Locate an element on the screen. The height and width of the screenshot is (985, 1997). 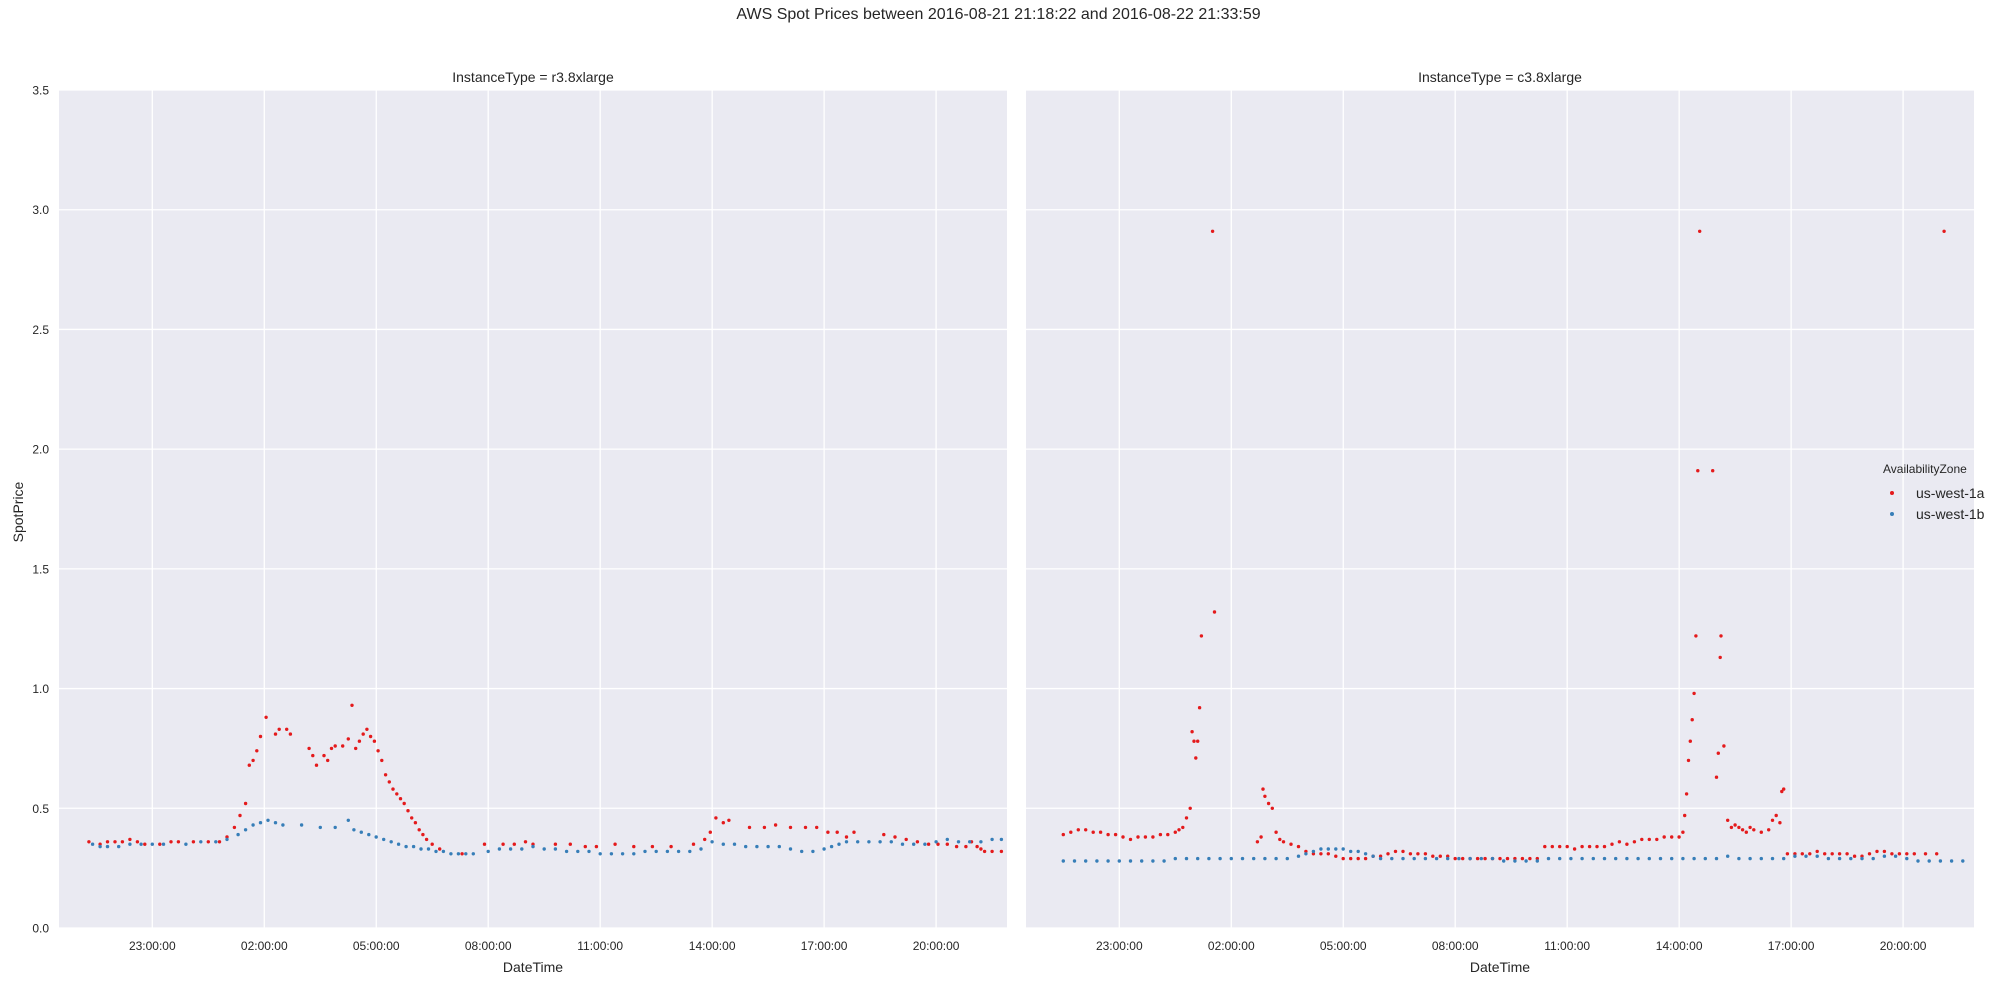
y-tick-label: 1.5 is located at coordinates (40, 569).